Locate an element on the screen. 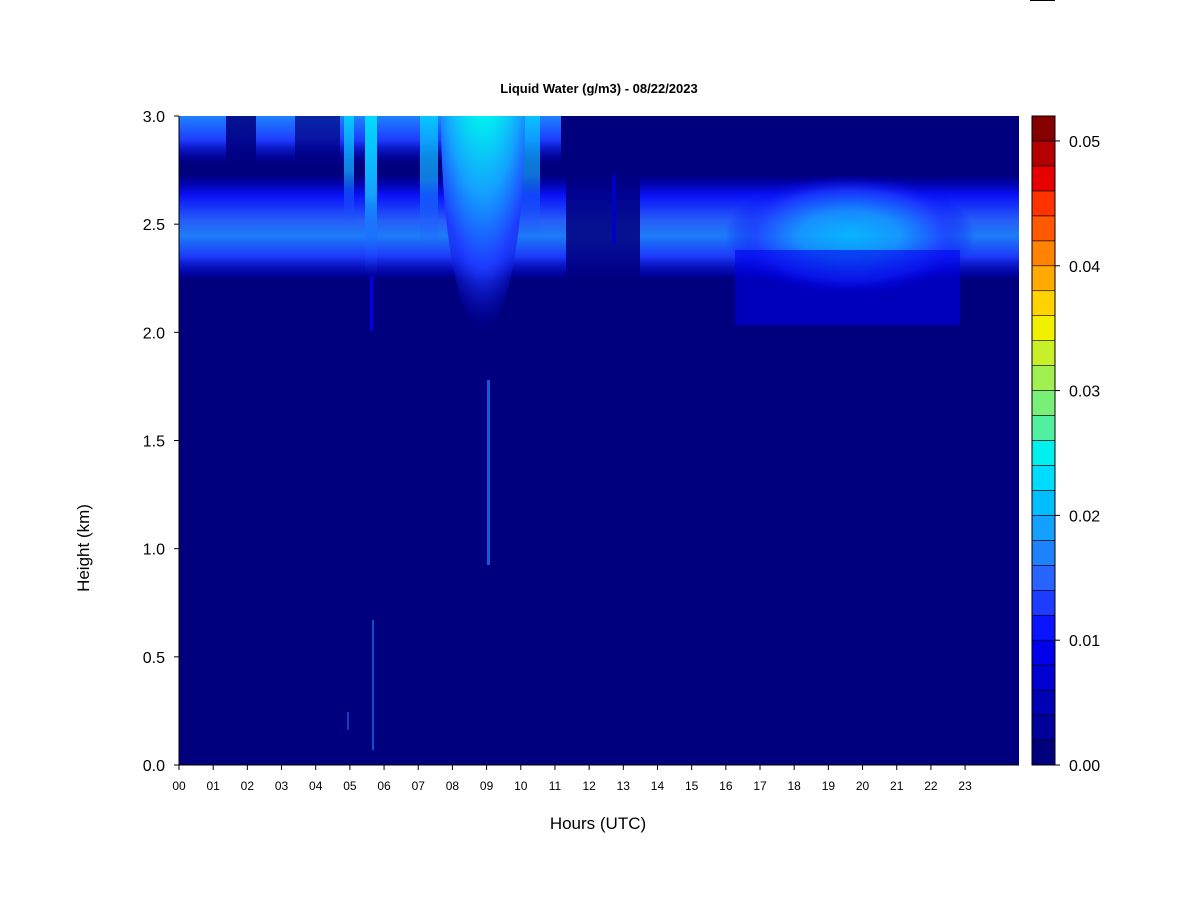 The height and width of the screenshot is (900, 1200). x-tick-label: 19 is located at coordinates (829, 786).